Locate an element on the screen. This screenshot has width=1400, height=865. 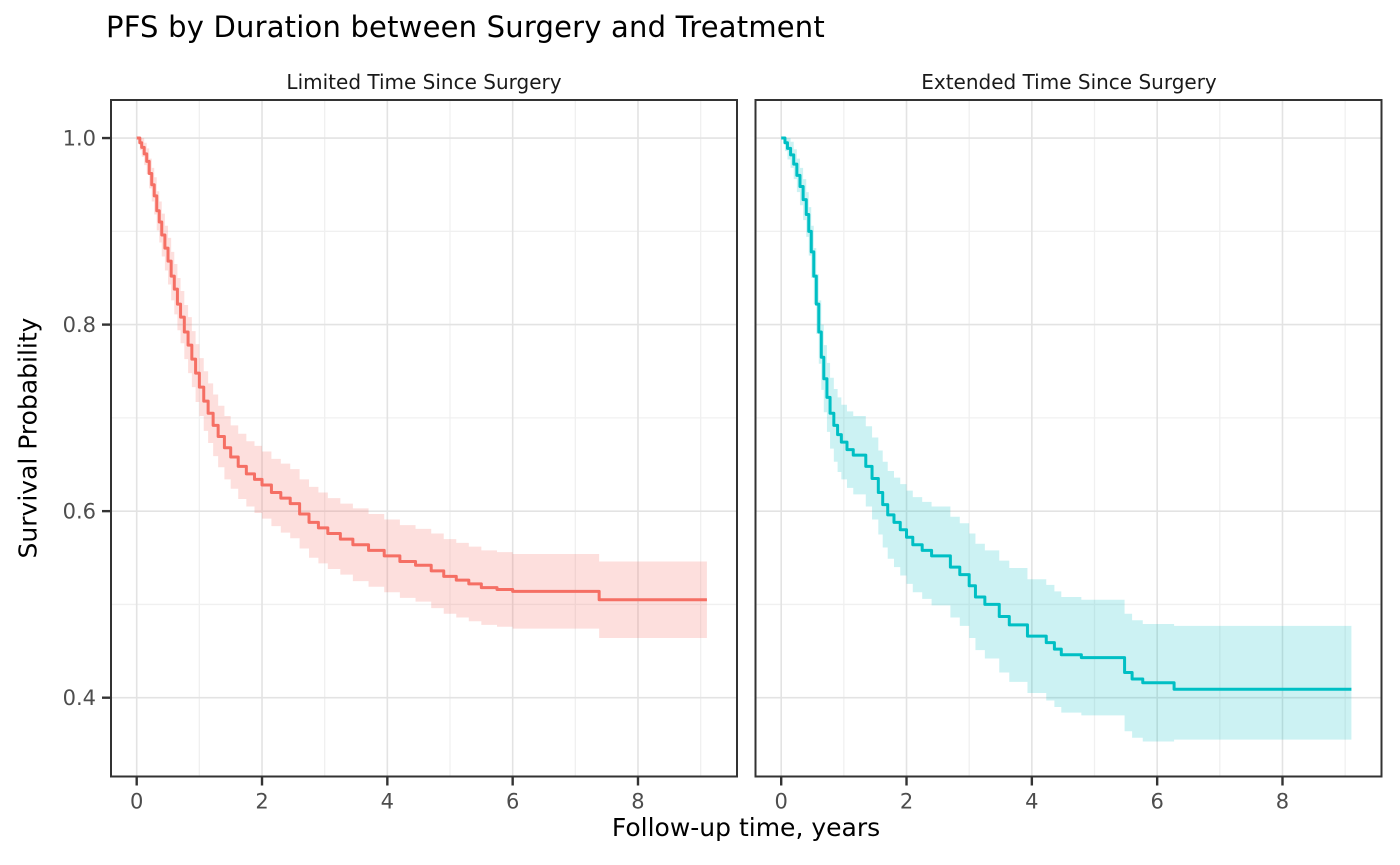
y-tick-label: 0.6 is located at coordinates (79, 512).